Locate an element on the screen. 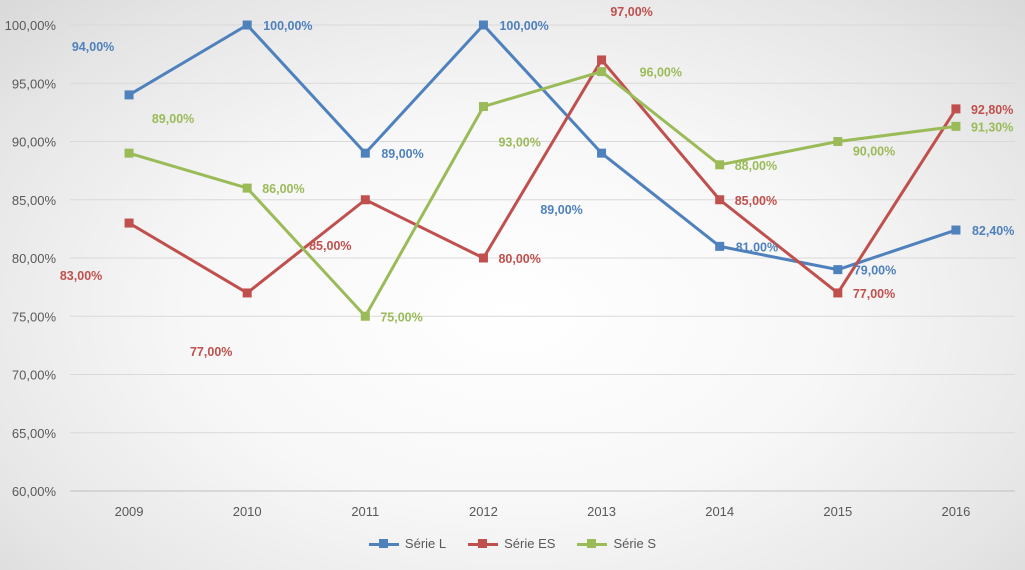 The image size is (1025, 570). data-label: 81,00% is located at coordinates (757, 247).